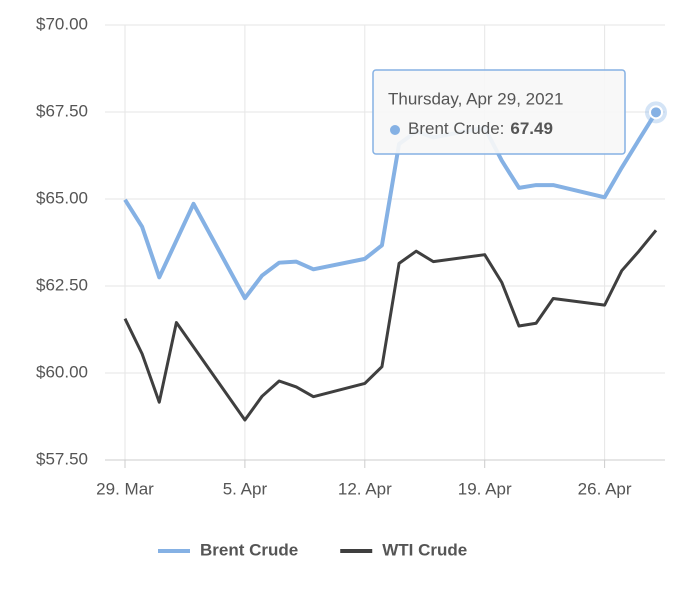 The image size is (700, 589). I want to click on y-tick-label: $65.00, so click(62, 197).